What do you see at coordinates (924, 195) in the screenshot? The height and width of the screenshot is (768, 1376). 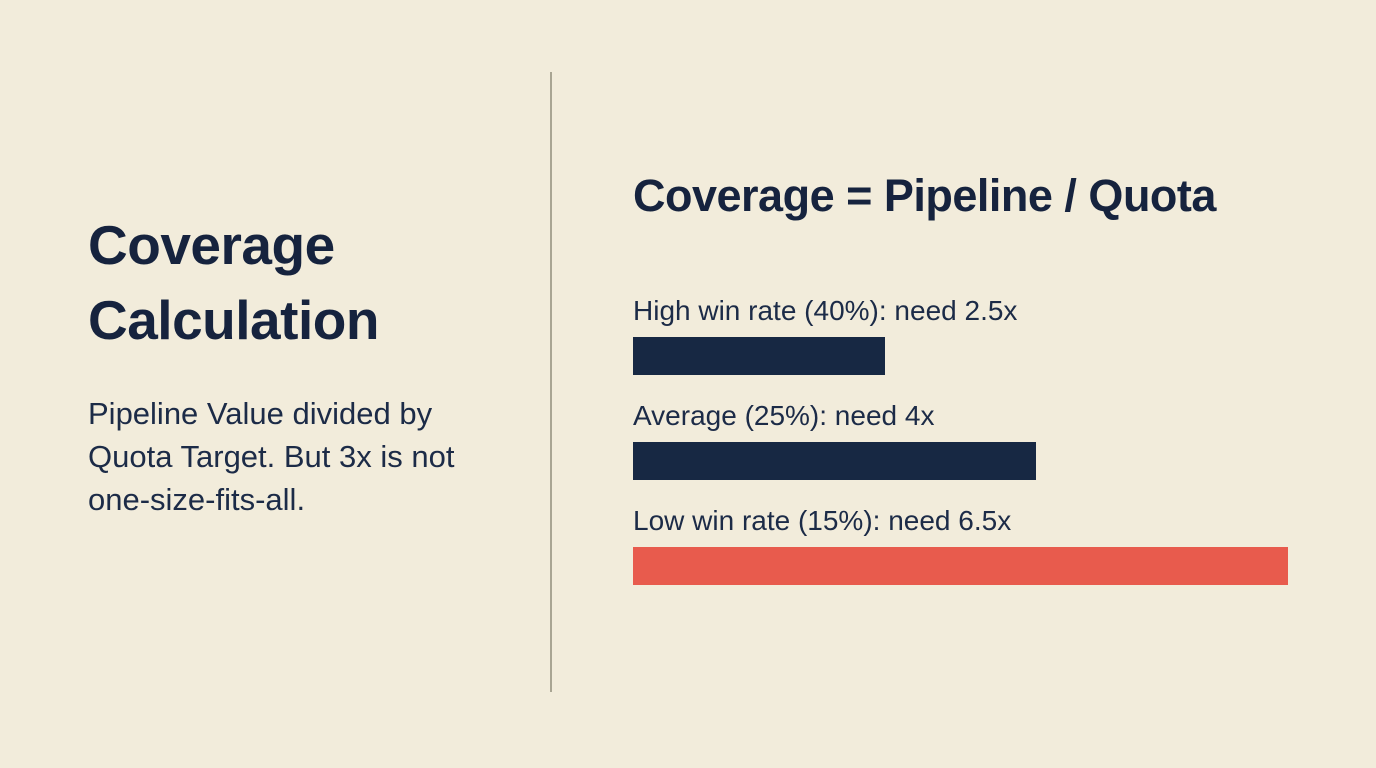 I see `formula-heading: Coverage = Pipeline / Quota` at bounding box center [924, 195].